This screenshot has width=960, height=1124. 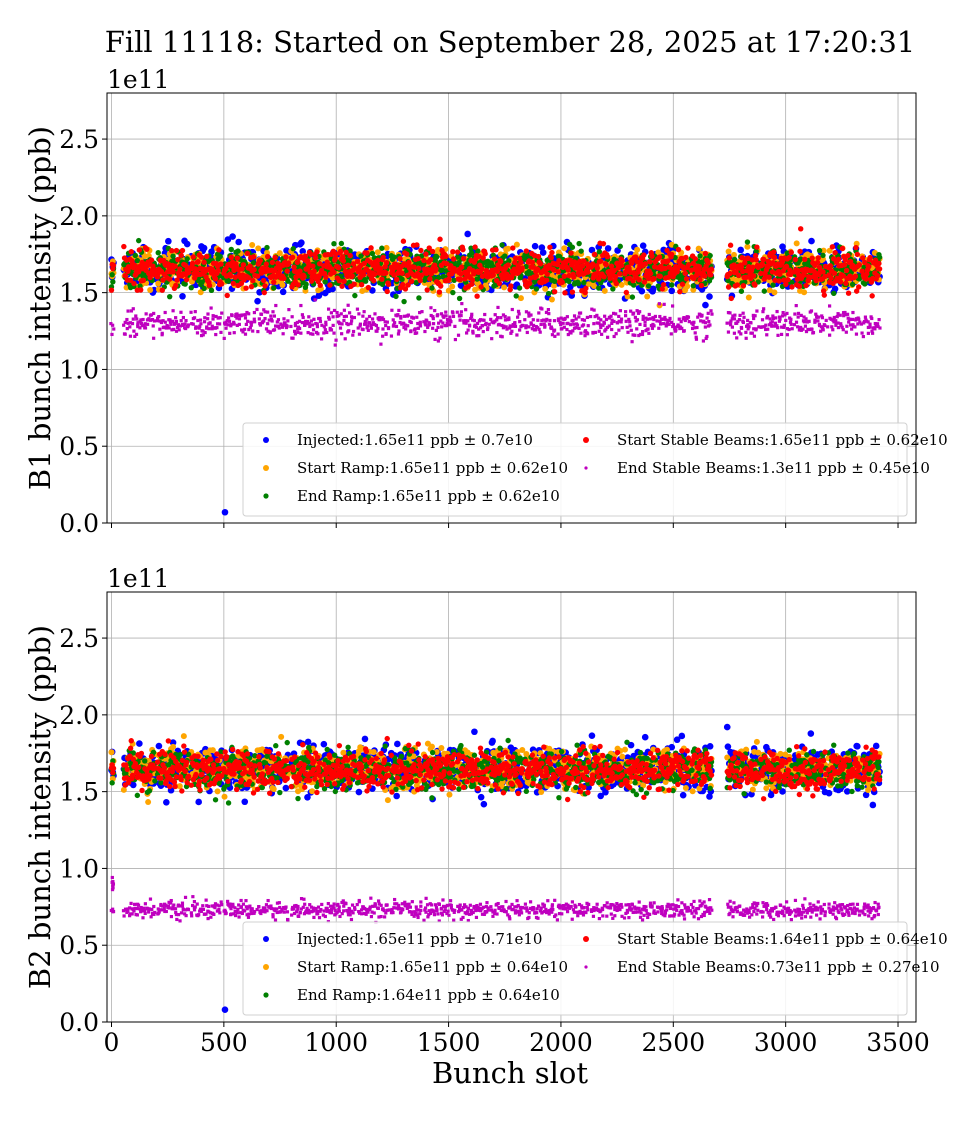 I want to click on y-tick-label: 0.0, so click(x=79, y=523).